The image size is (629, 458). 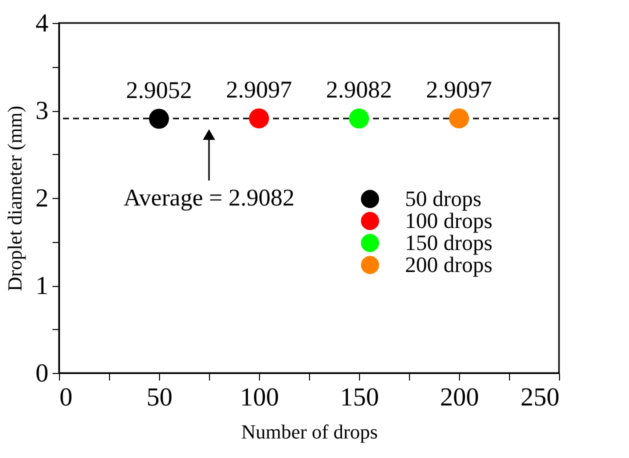 I want to click on x-tick-label: 50, so click(x=159, y=397).